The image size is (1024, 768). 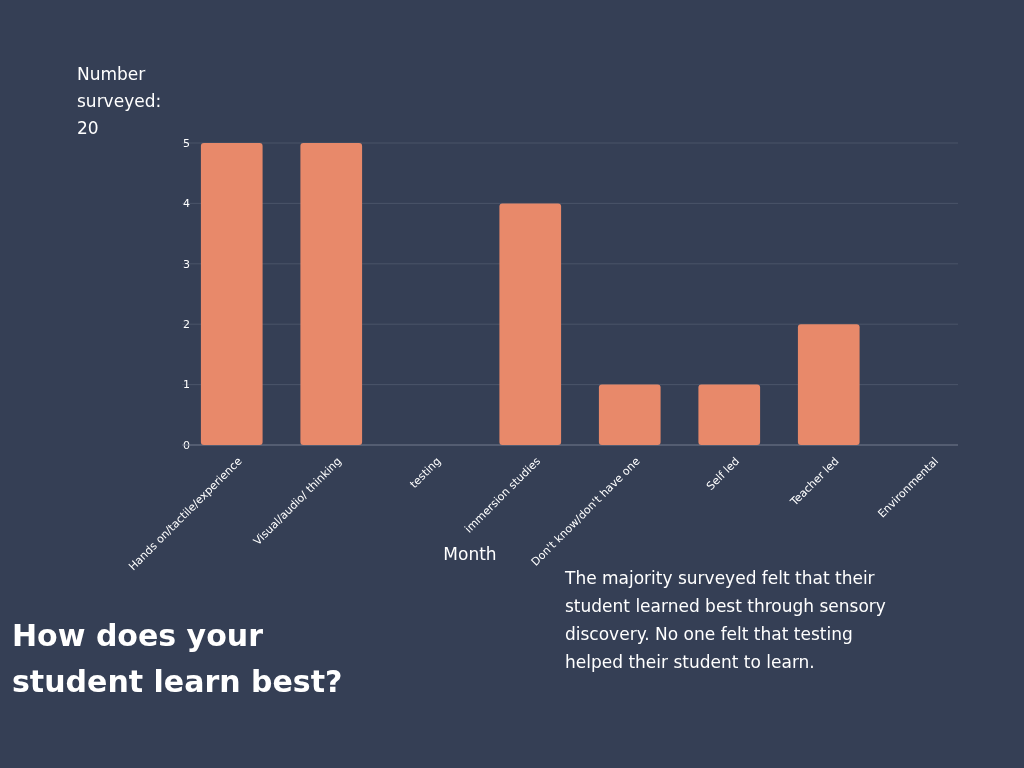 I want to click on text: How does your student learn best?, so click(x=177, y=658).